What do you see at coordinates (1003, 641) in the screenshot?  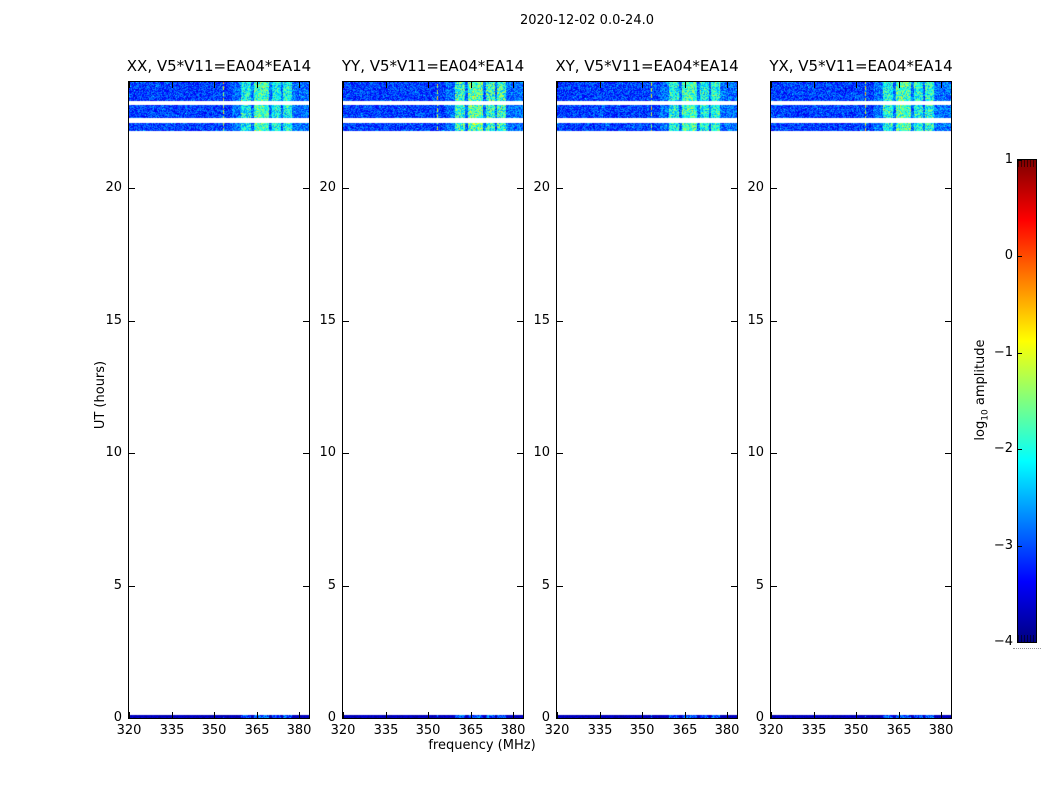 I see `colorbar-tick-label: −4` at bounding box center [1003, 641].